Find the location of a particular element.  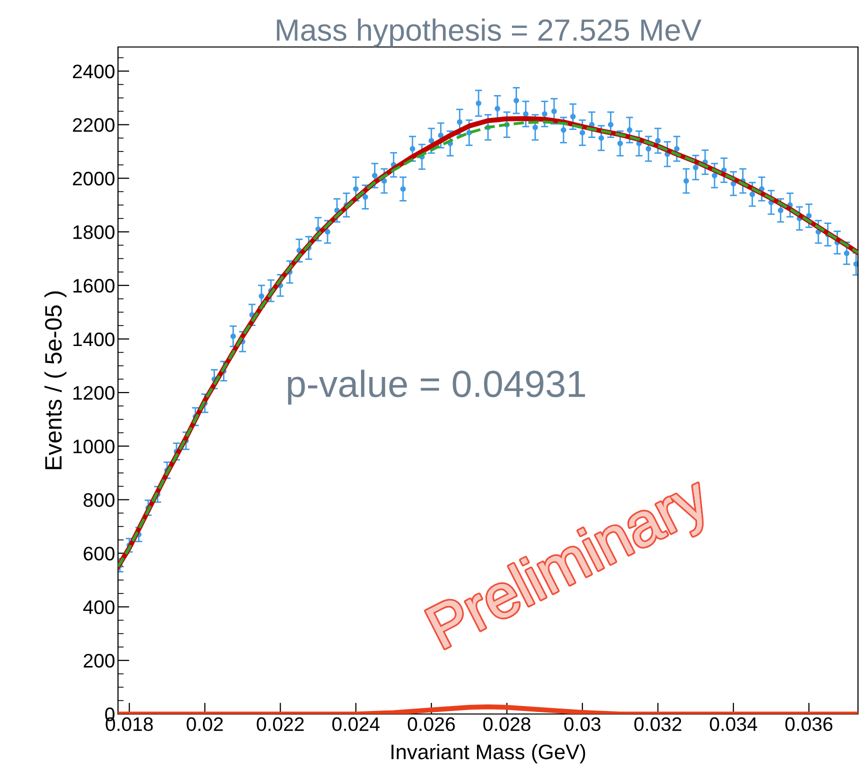

y-tick-label: 1600 is located at coordinates (93, 285).